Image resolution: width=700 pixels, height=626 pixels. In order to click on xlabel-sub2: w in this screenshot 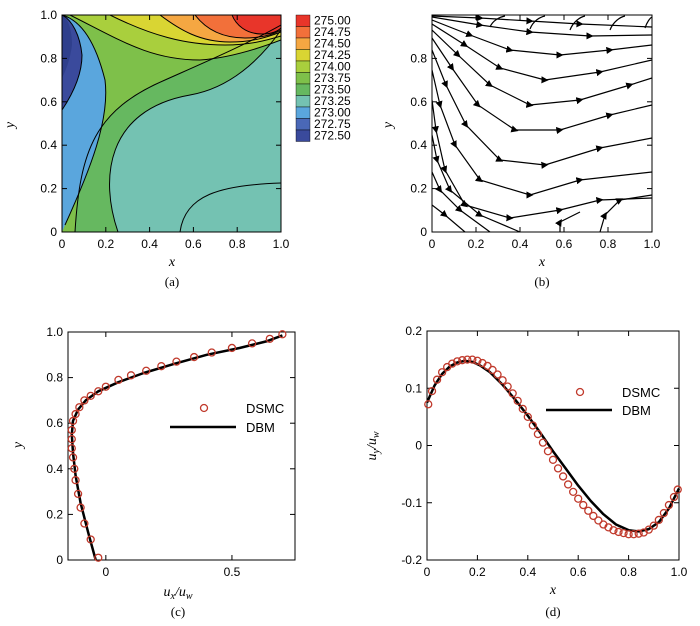, I will do `click(189, 596)`.